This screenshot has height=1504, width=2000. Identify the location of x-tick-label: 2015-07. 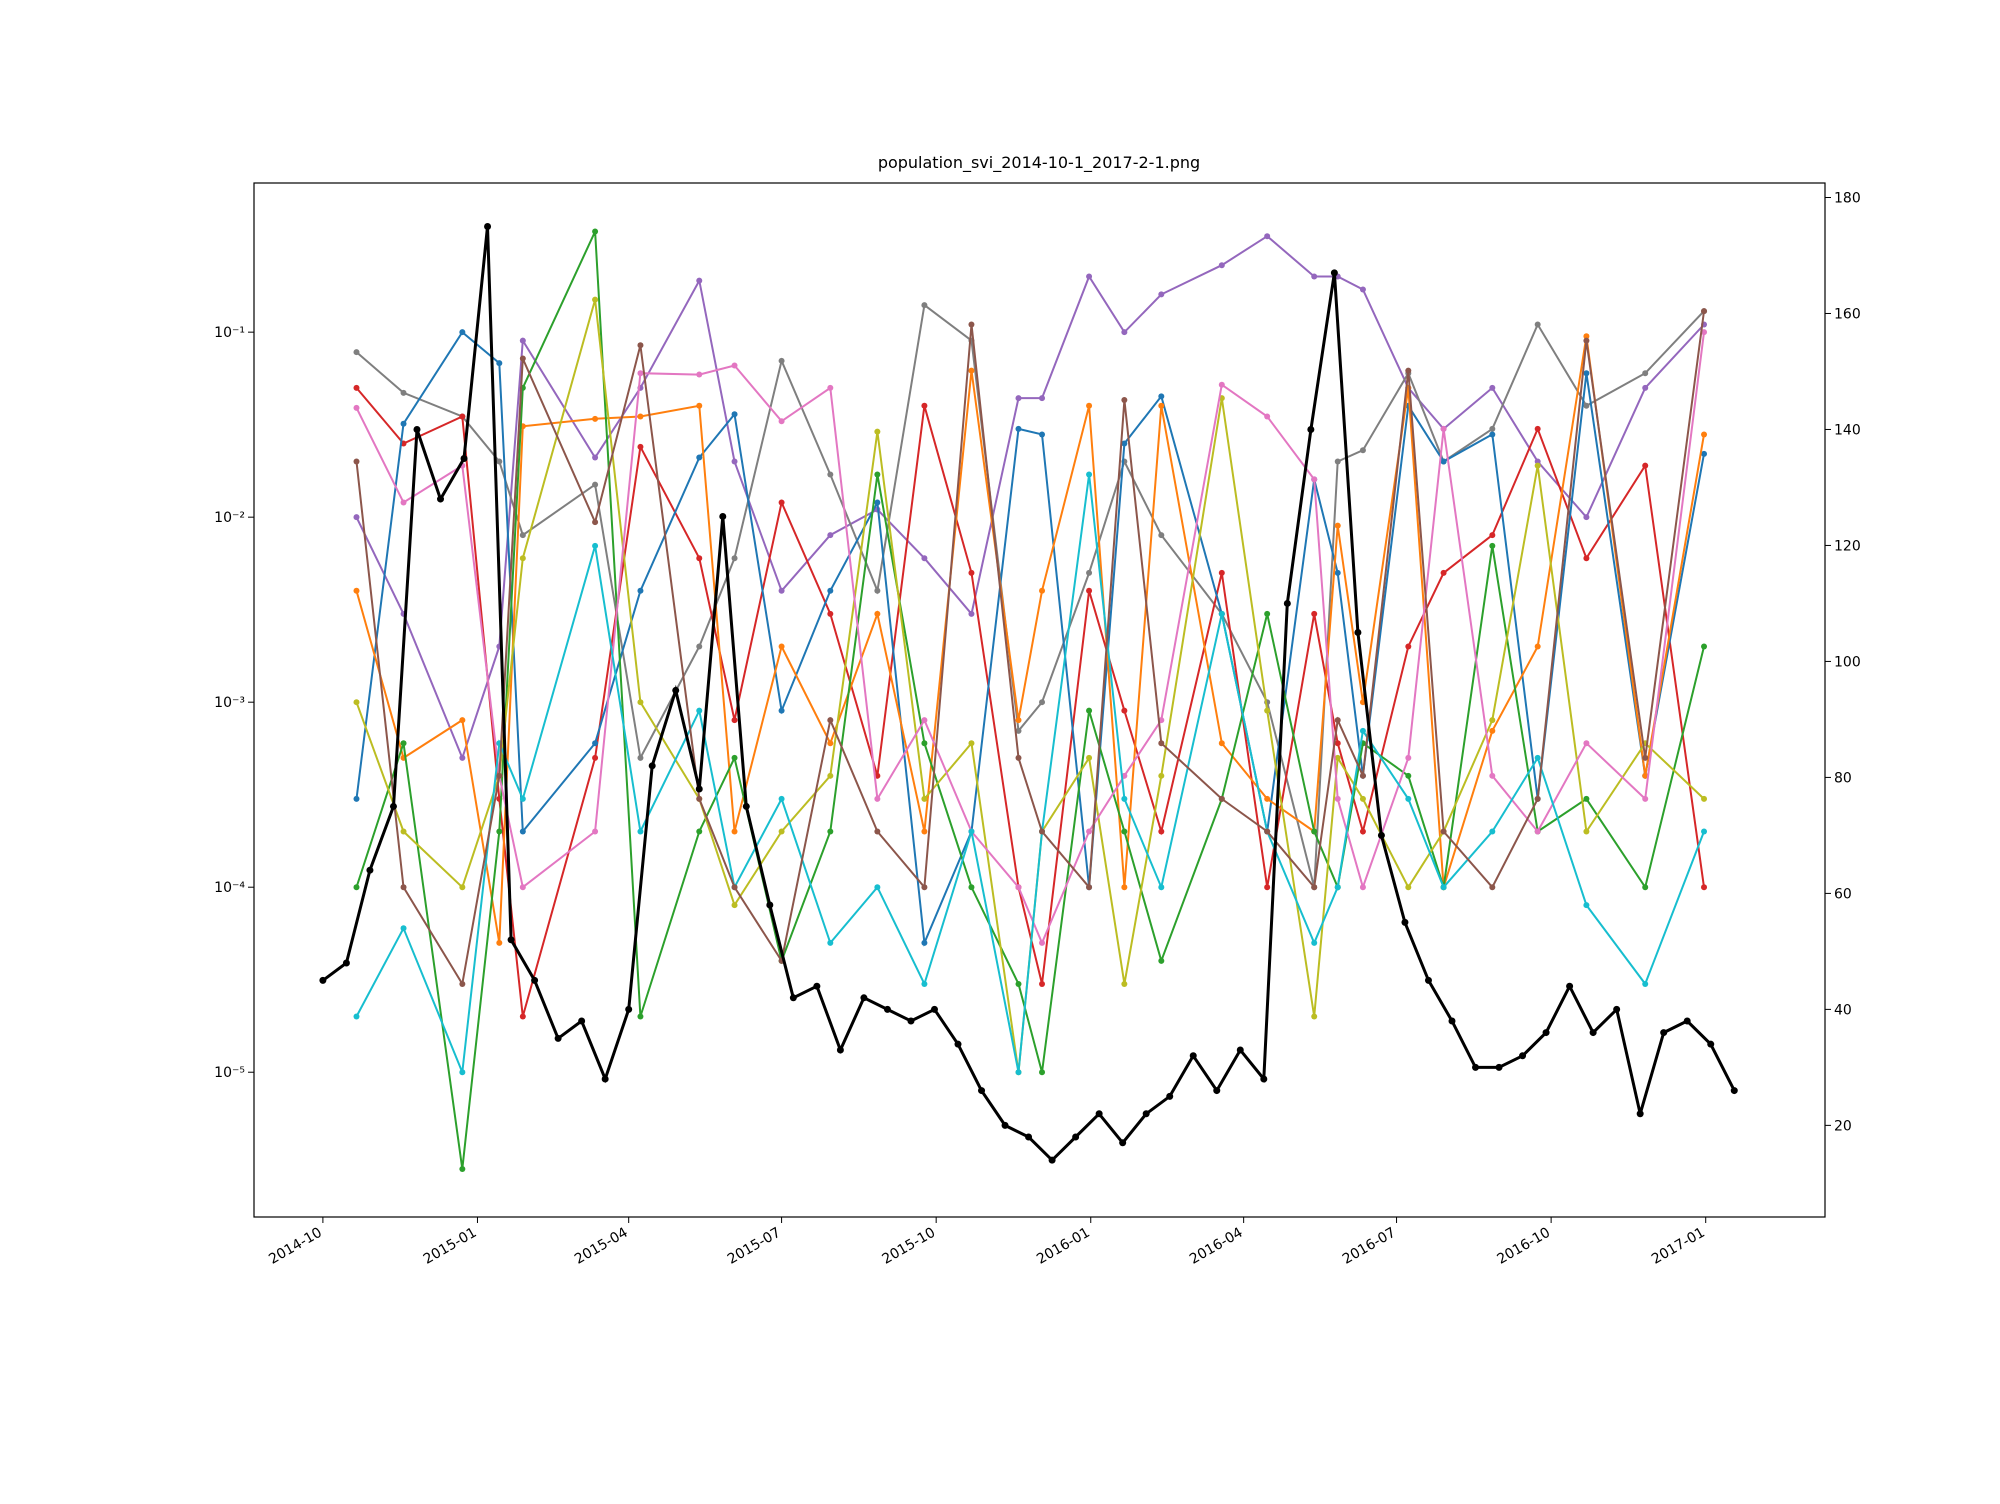
(754, 1246).